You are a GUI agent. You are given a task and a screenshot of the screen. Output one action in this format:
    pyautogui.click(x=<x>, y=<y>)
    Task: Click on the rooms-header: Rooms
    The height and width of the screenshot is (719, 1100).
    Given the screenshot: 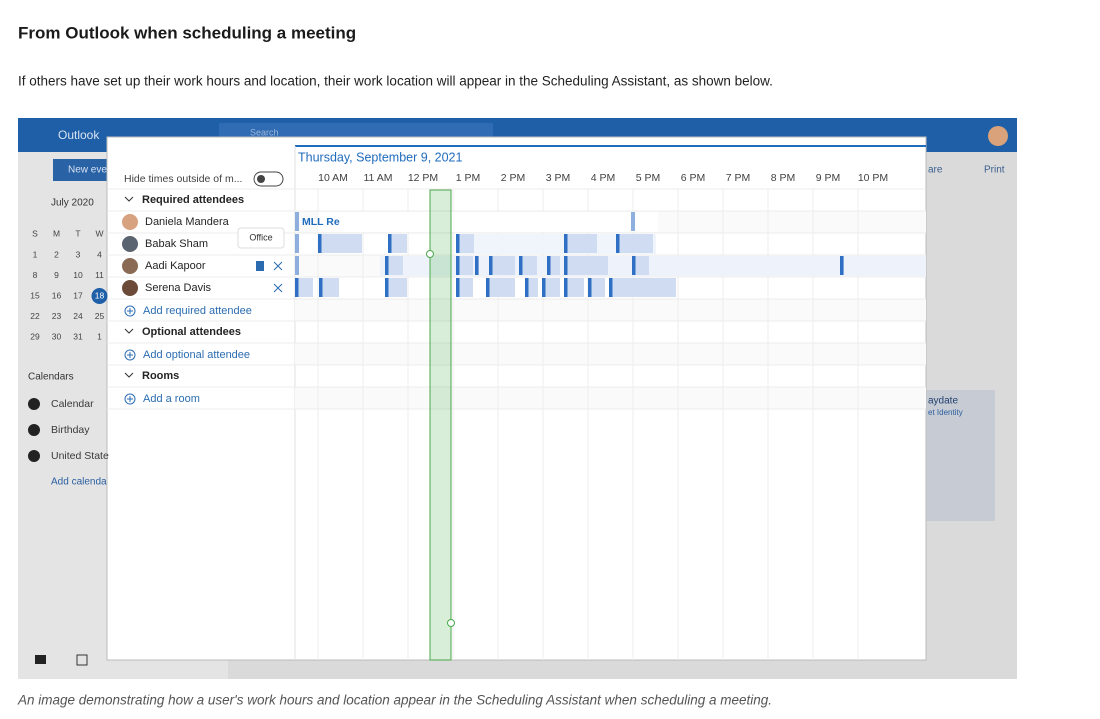 What is the action you would take?
    pyautogui.click(x=160, y=376)
    